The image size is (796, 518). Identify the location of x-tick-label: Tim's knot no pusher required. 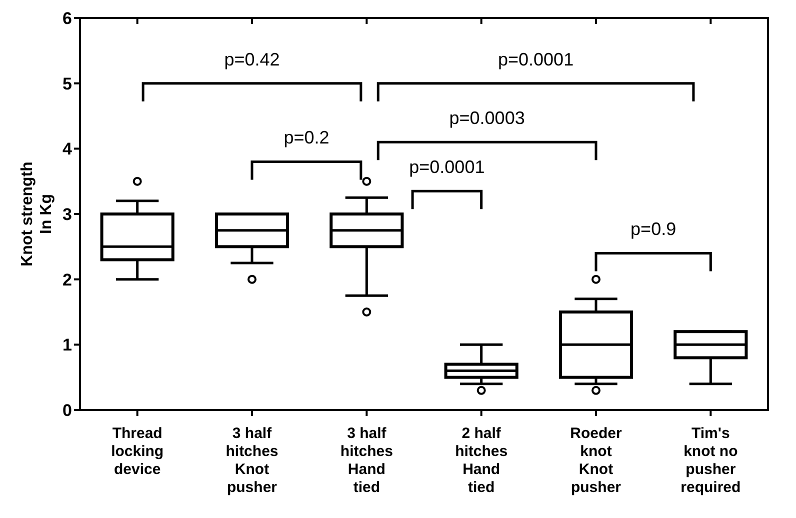
(710, 460).